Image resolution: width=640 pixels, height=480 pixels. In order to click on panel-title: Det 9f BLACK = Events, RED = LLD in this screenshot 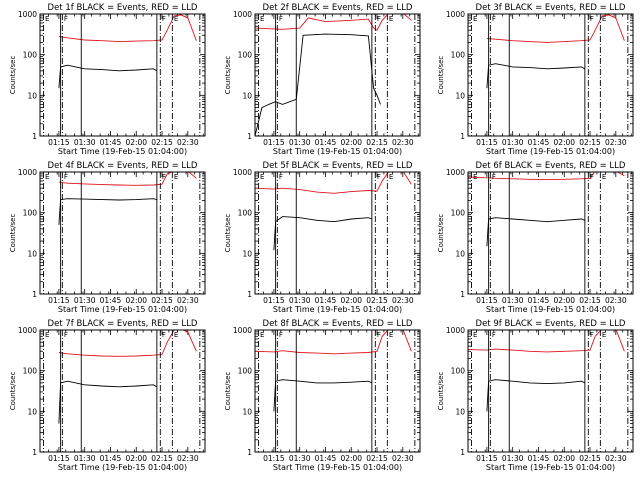, I will do `click(551, 324)`.